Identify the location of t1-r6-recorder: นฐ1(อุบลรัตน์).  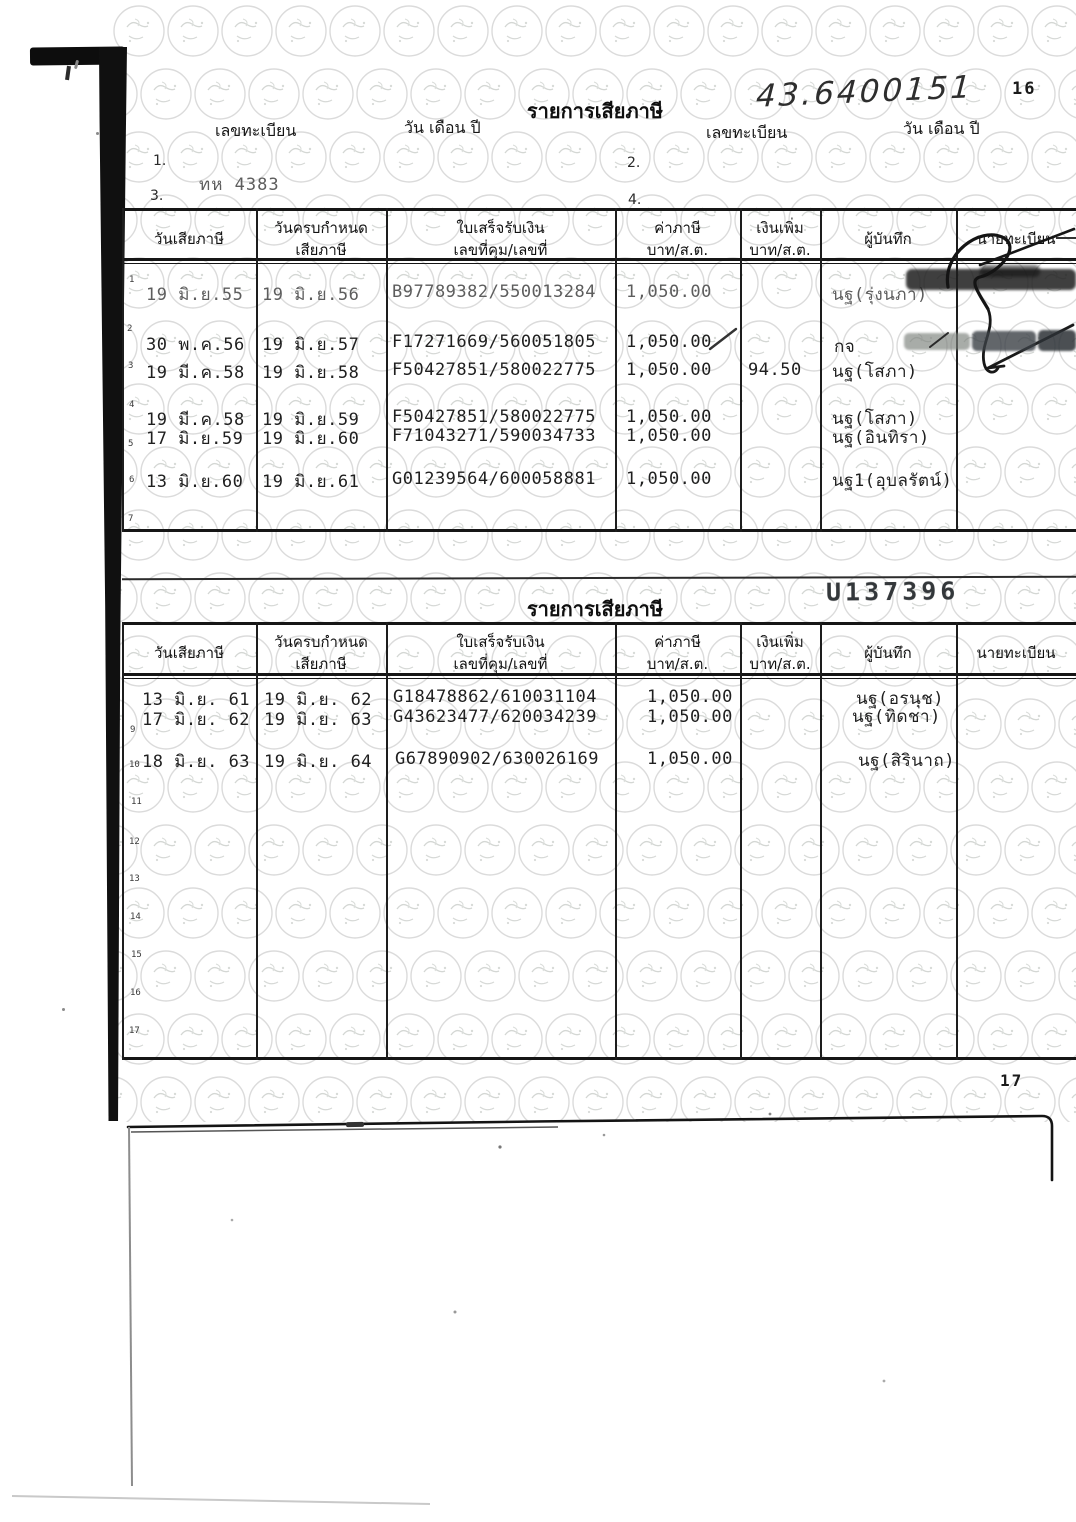
(892, 481).